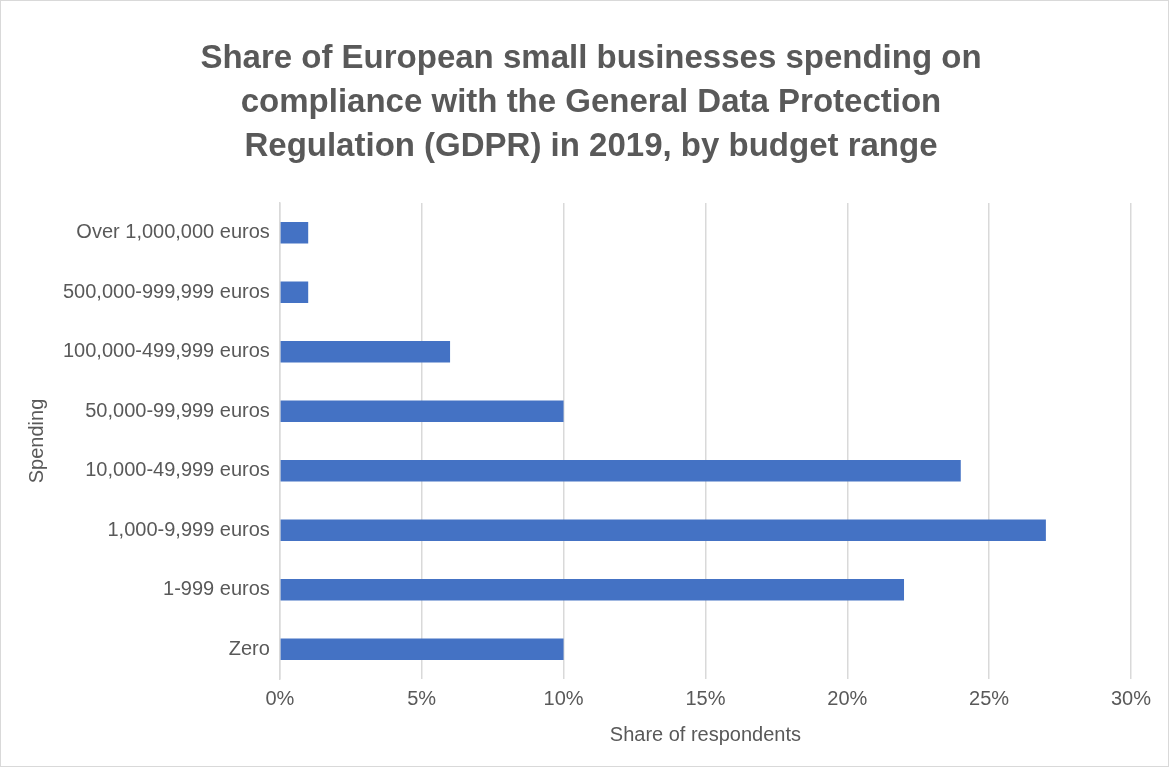  What do you see at coordinates (705, 733) in the screenshot?
I see `x-axis-title: Share of respondents` at bounding box center [705, 733].